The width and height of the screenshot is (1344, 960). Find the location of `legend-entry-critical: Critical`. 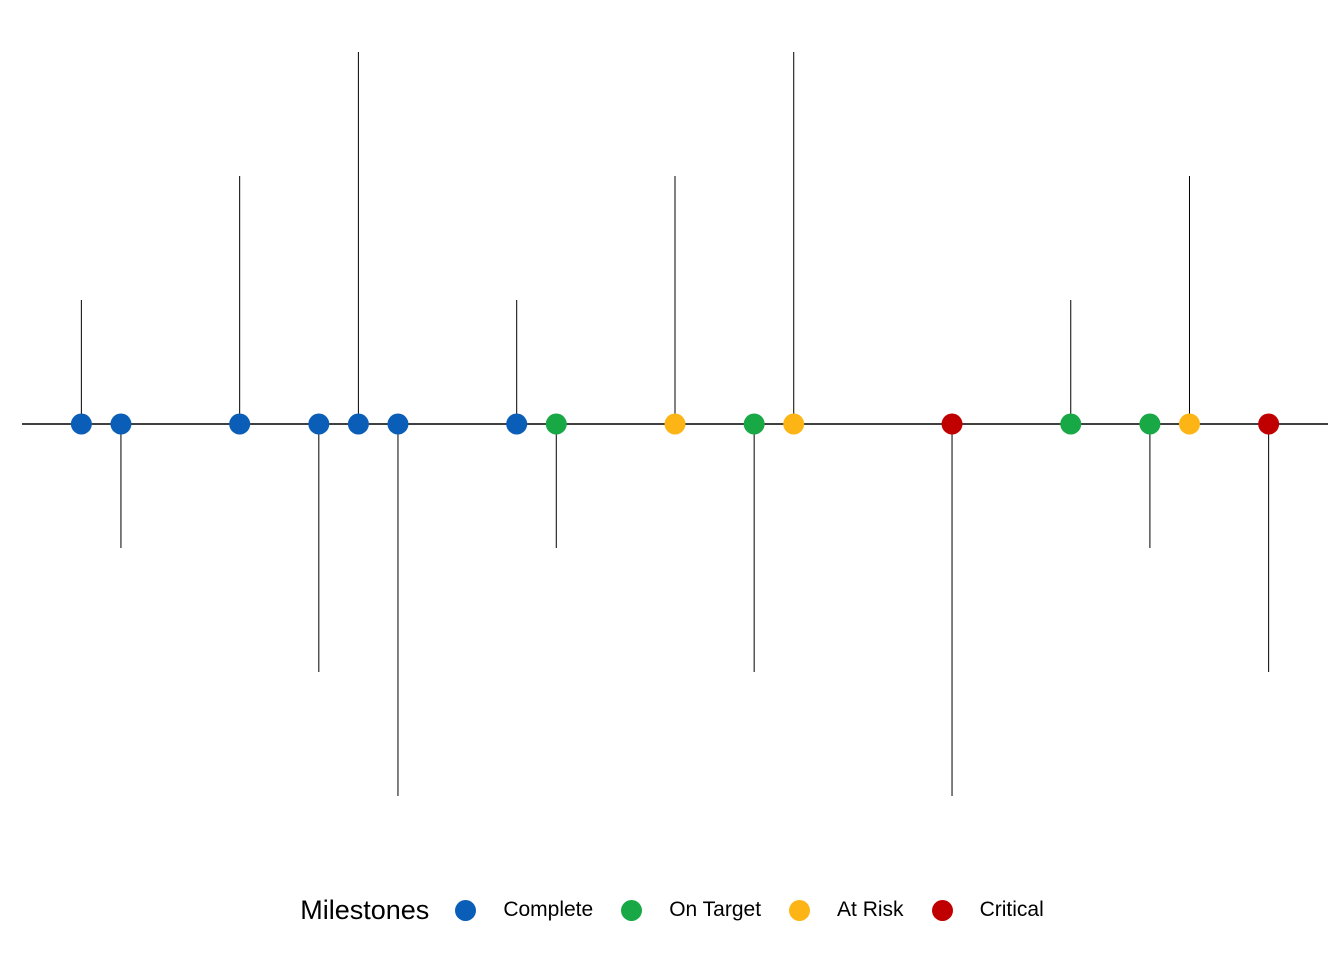

legend-entry-critical: Critical is located at coordinates (987, 910).